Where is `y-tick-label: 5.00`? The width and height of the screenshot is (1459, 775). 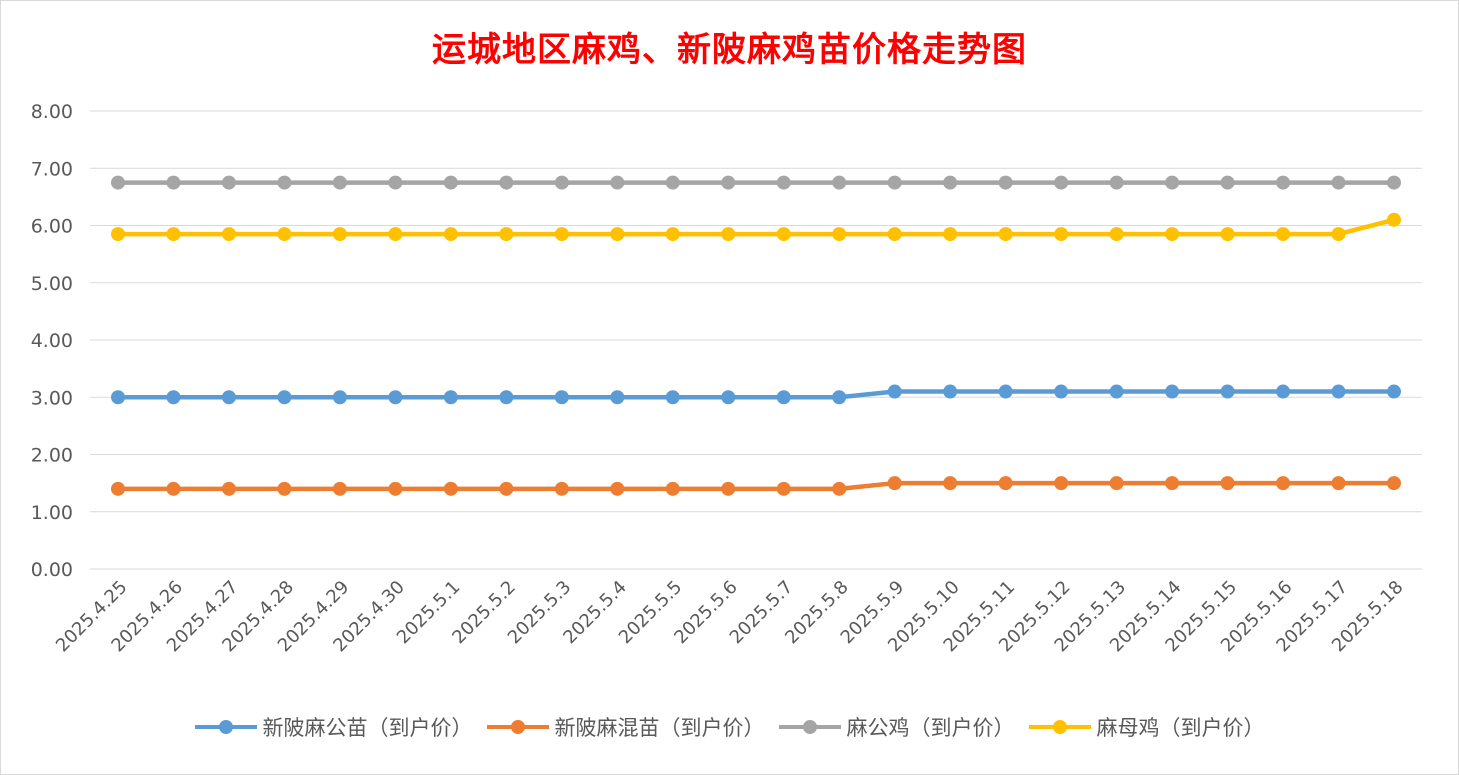 y-tick-label: 5.00 is located at coordinates (52, 284).